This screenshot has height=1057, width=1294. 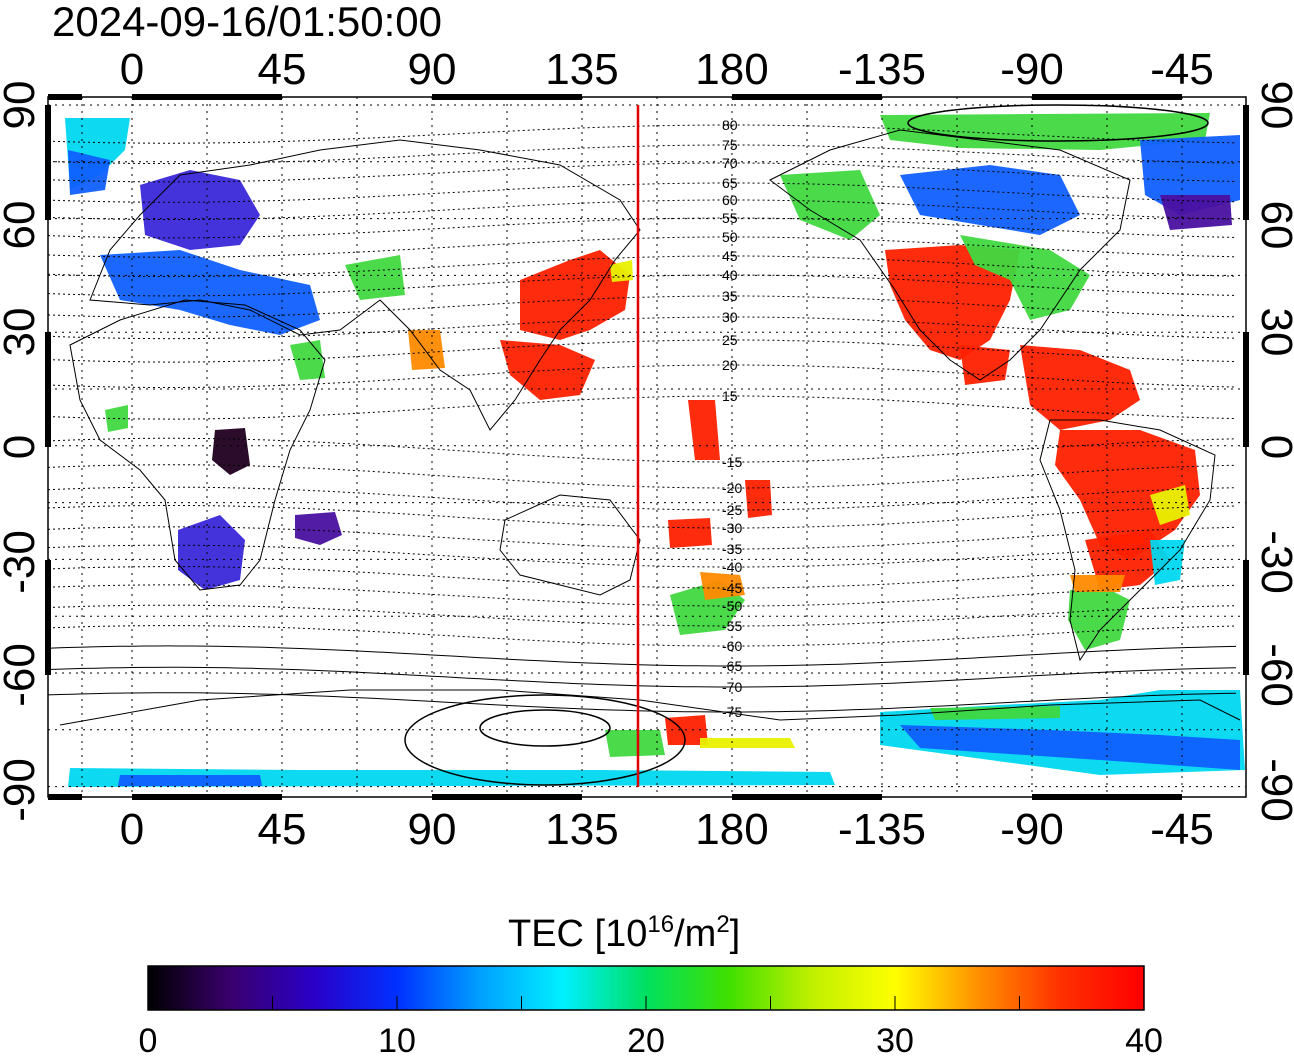 What do you see at coordinates (730, 200) in the screenshot?
I see `contour-label: 60` at bounding box center [730, 200].